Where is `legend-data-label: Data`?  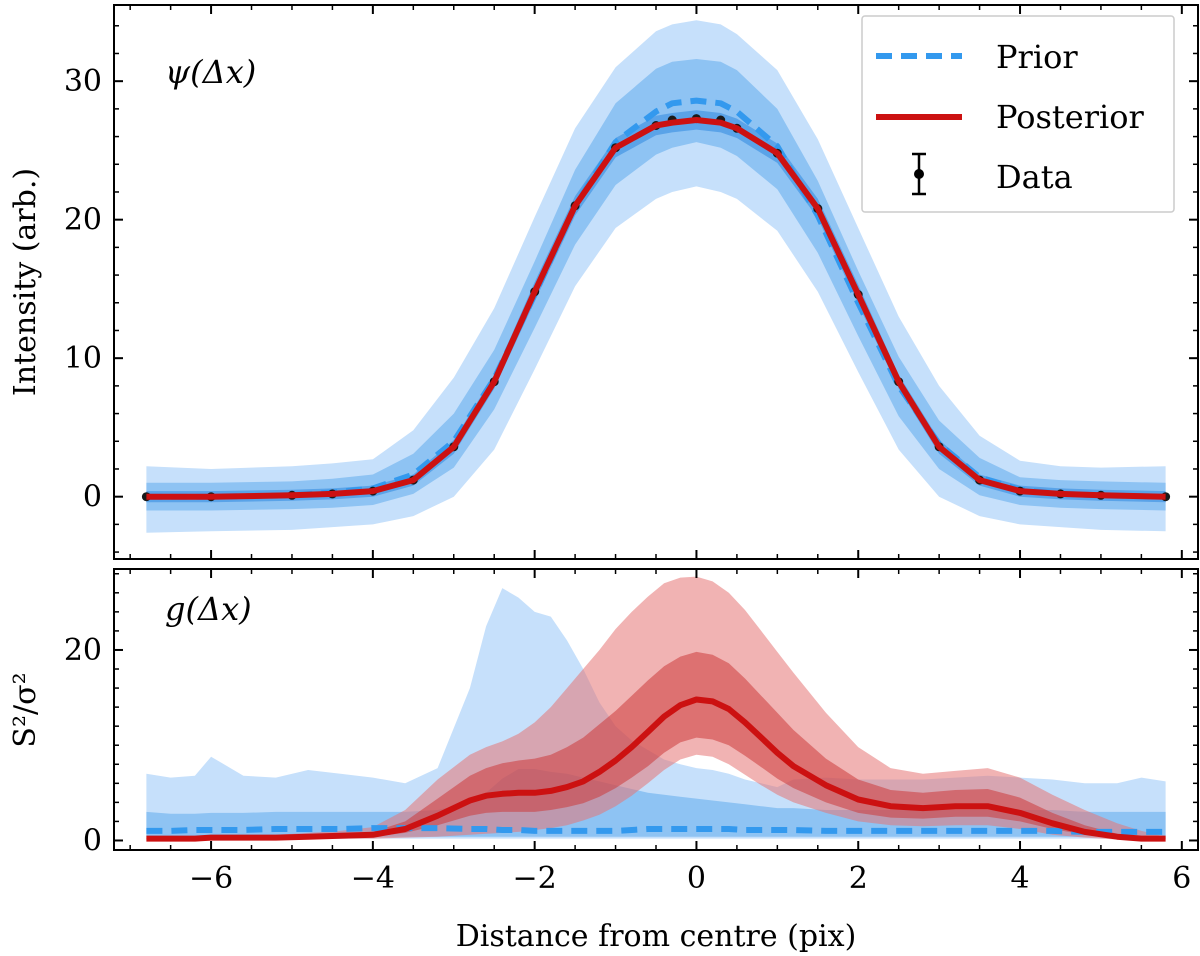 legend-data-label: Data is located at coordinates (1034, 177).